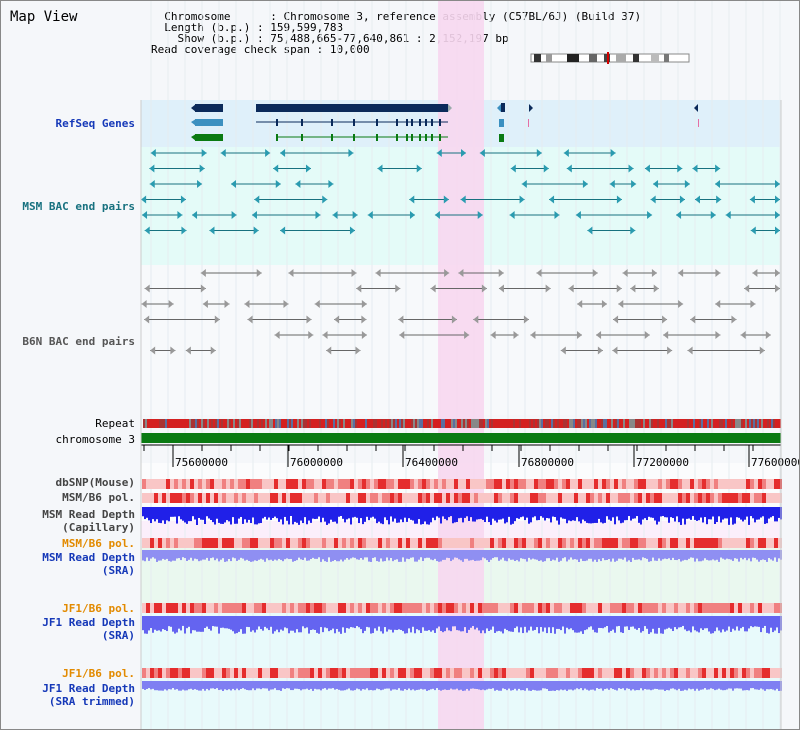  What do you see at coordinates (98, 608) in the screenshot?
I see `jf1-b6-pol-label: JF1/B6 pol.` at bounding box center [98, 608].